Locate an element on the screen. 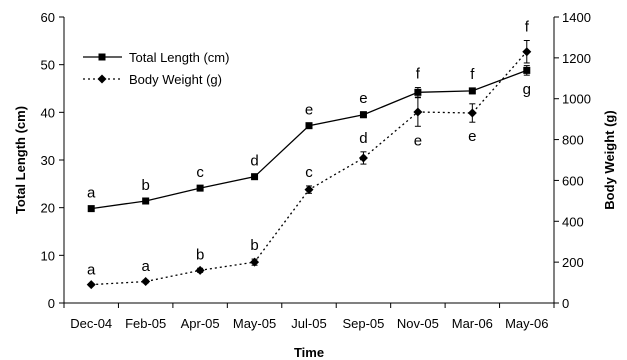 The height and width of the screenshot is (360, 627). y-left-tick-label: 10 is located at coordinates (48, 255).